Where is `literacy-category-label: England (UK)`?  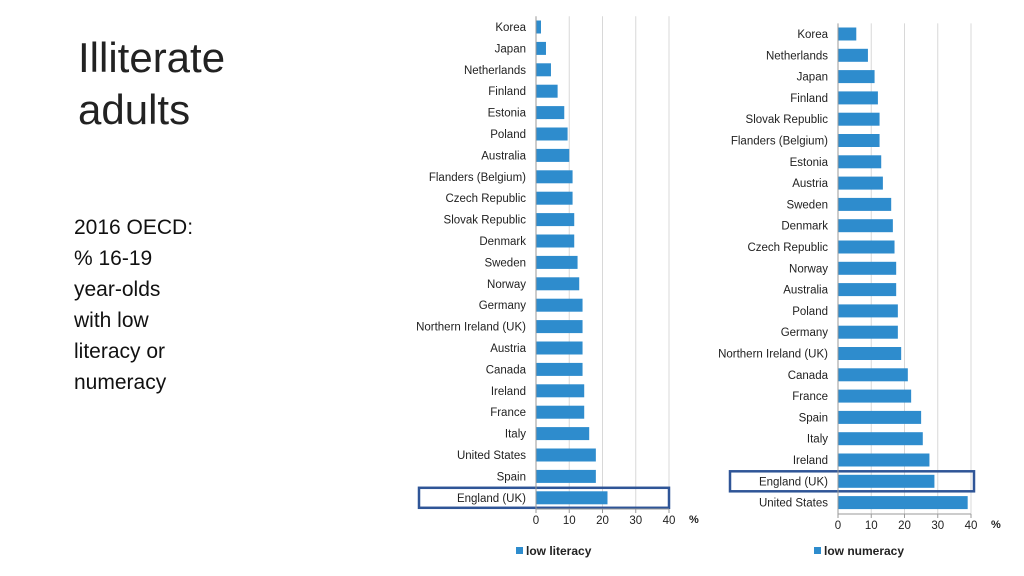 literacy-category-label: England (UK) is located at coordinates (491, 499).